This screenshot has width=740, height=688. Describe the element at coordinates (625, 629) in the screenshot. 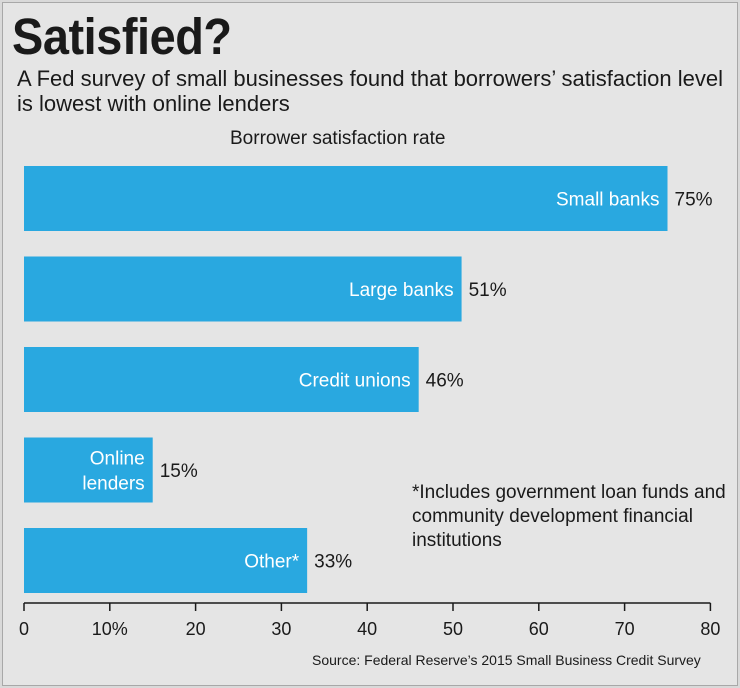

I see `x-tick-label: 70` at that location.